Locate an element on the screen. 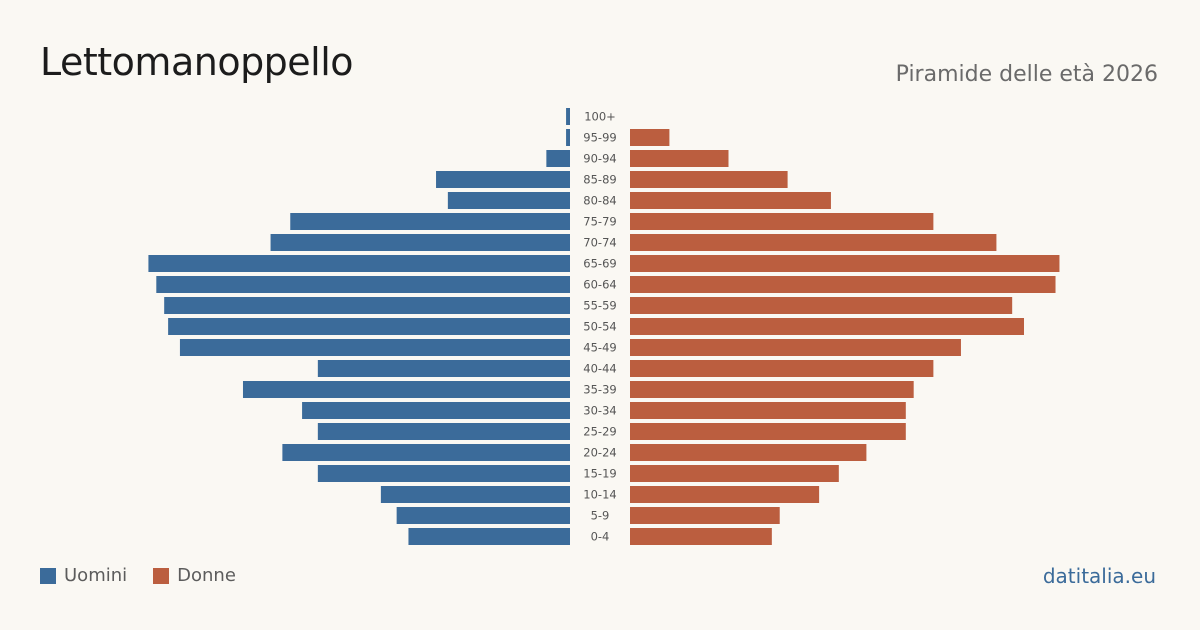 Image resolution: width=1200 pixels, height=630 pixels. age-label: 50-54 is located at coordinates (599, 327).